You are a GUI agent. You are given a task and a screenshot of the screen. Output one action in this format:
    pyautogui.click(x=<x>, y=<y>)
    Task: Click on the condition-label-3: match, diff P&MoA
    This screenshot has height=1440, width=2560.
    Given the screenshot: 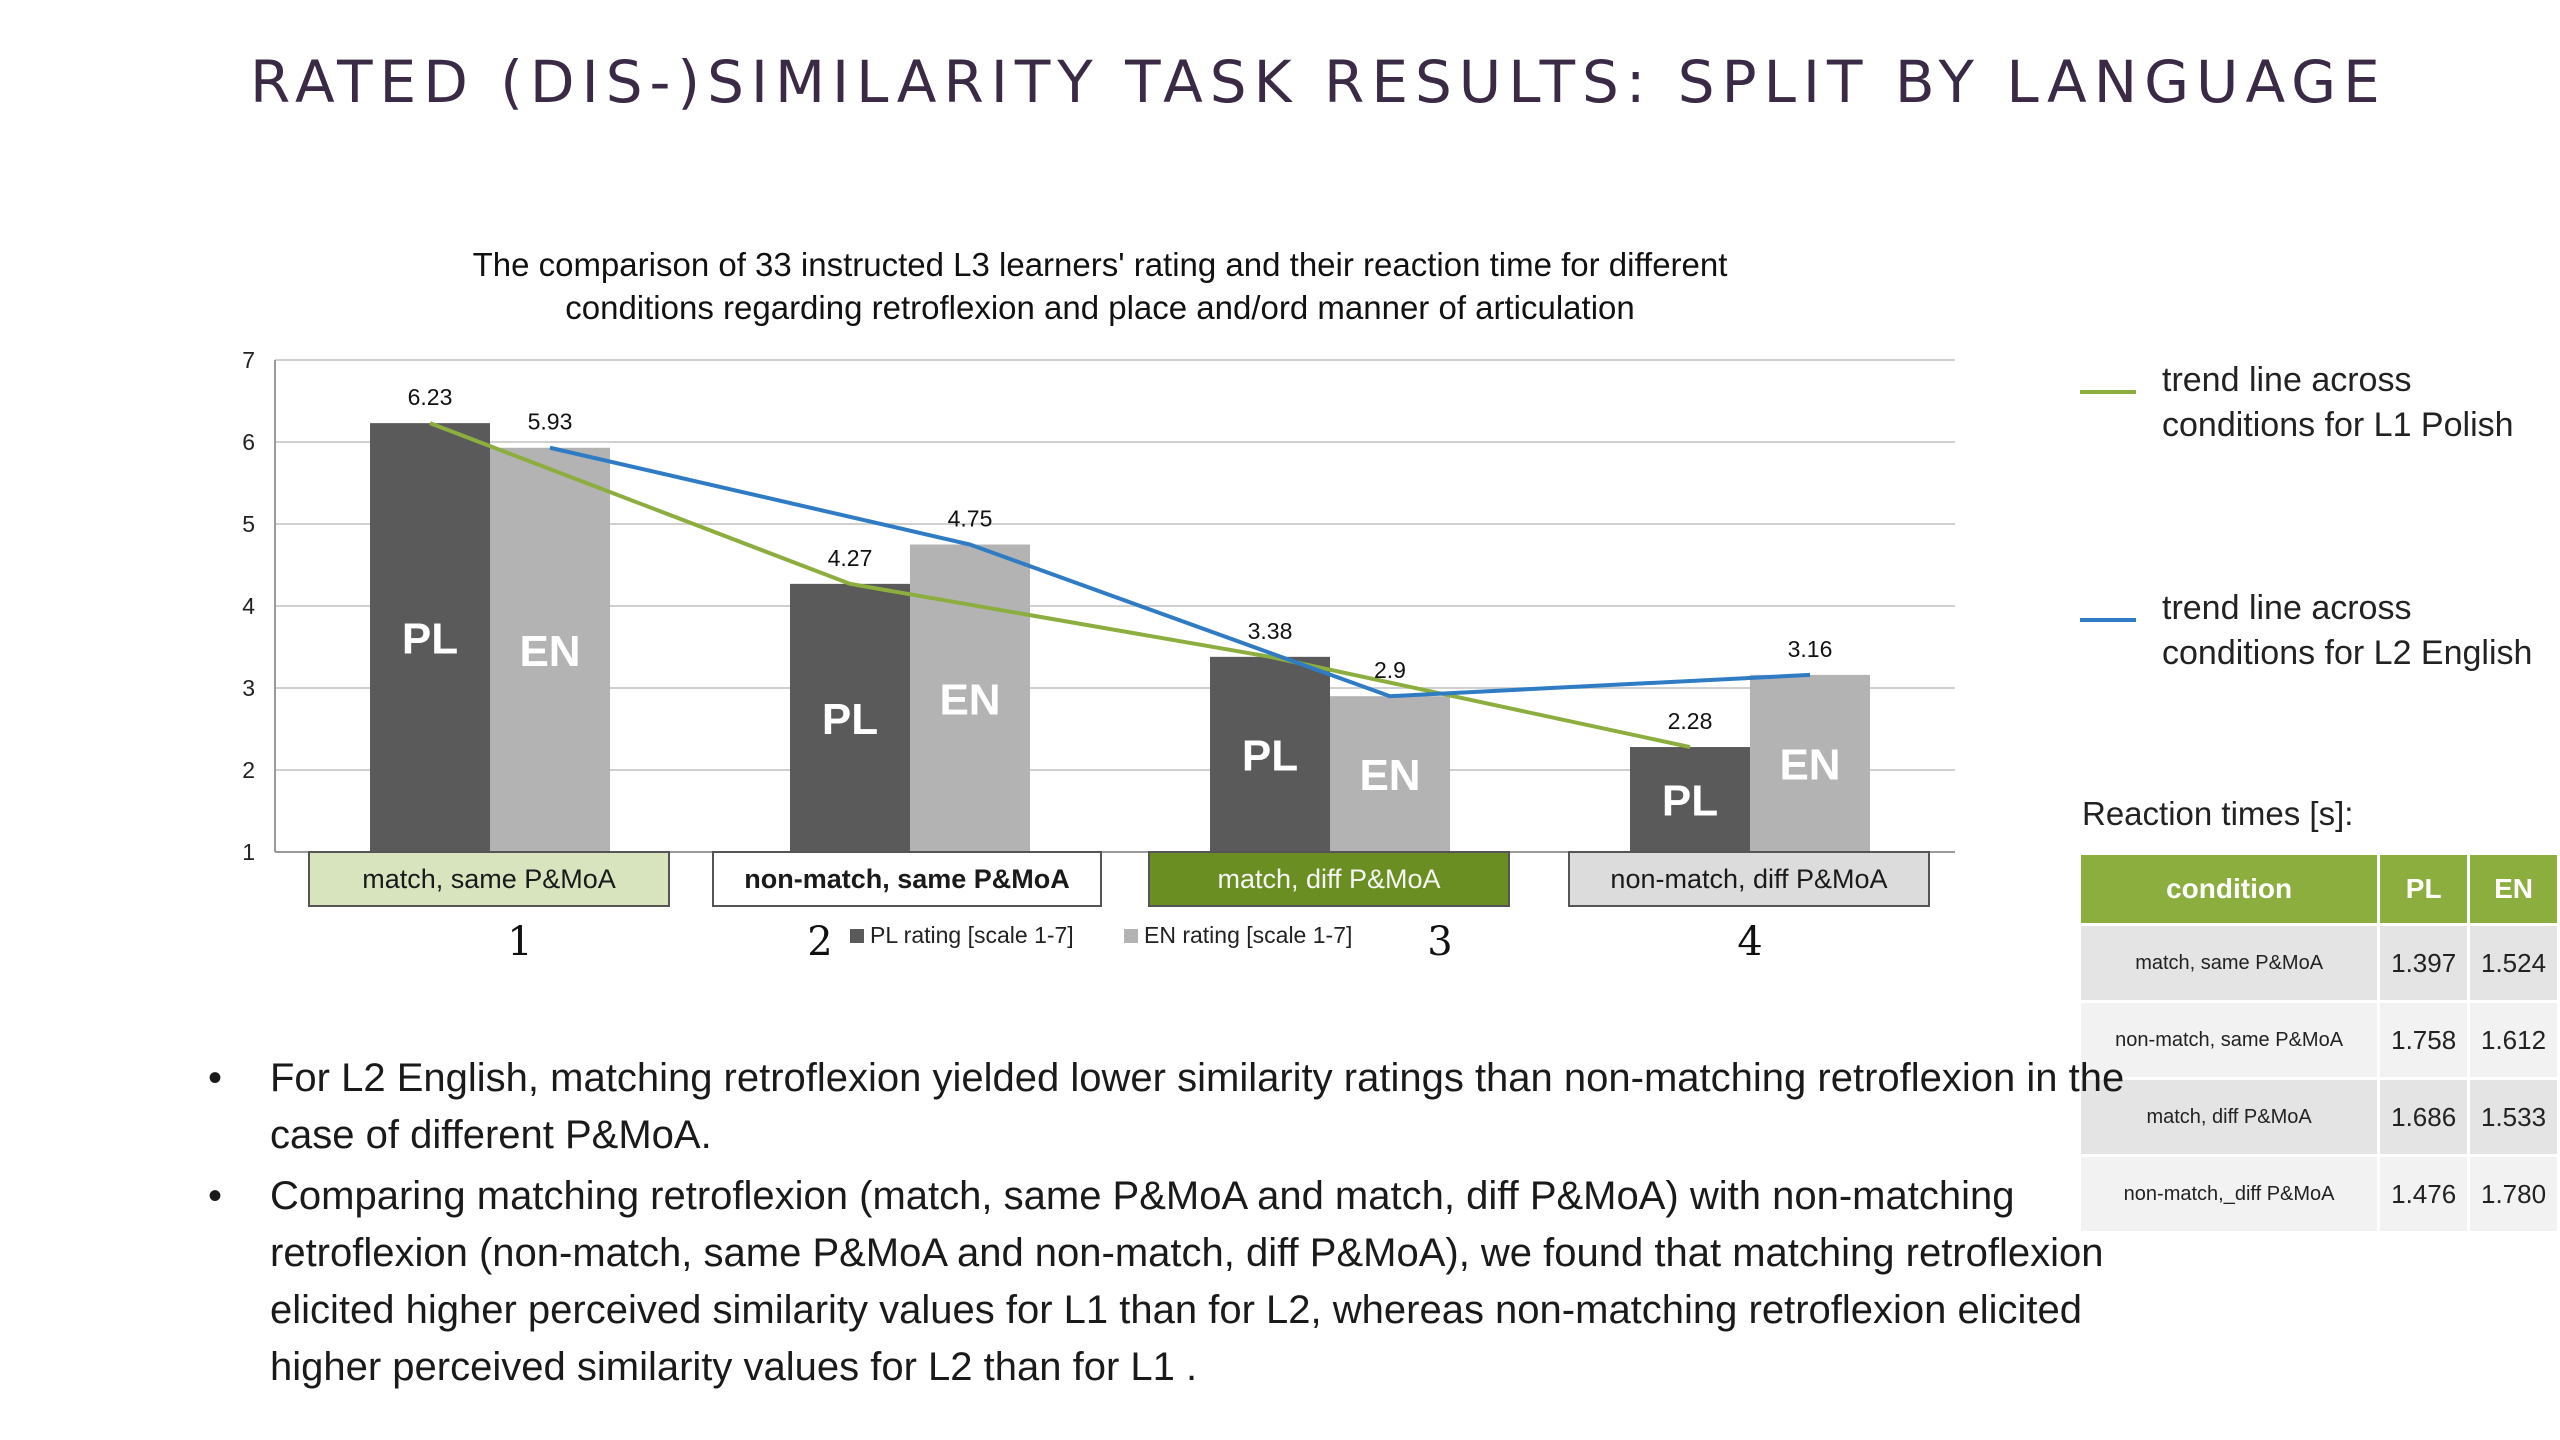 What is the action you would take?
    pyautogui.click(x=1329, y=878)
    